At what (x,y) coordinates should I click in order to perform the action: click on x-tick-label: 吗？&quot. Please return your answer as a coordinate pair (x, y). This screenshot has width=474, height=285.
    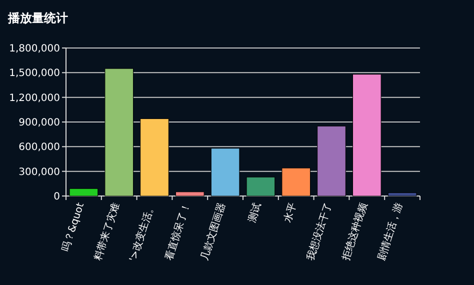
    Looking at the image, I should click on (73, 227).